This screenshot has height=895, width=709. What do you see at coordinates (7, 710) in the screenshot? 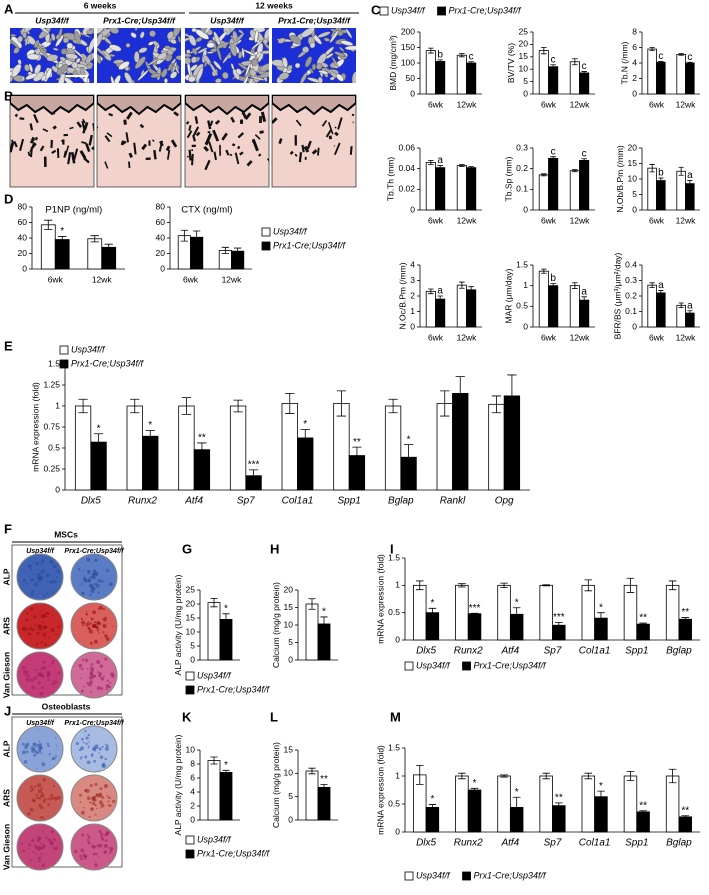
I see `panel-letter: J` at bounding box center [7, 710].